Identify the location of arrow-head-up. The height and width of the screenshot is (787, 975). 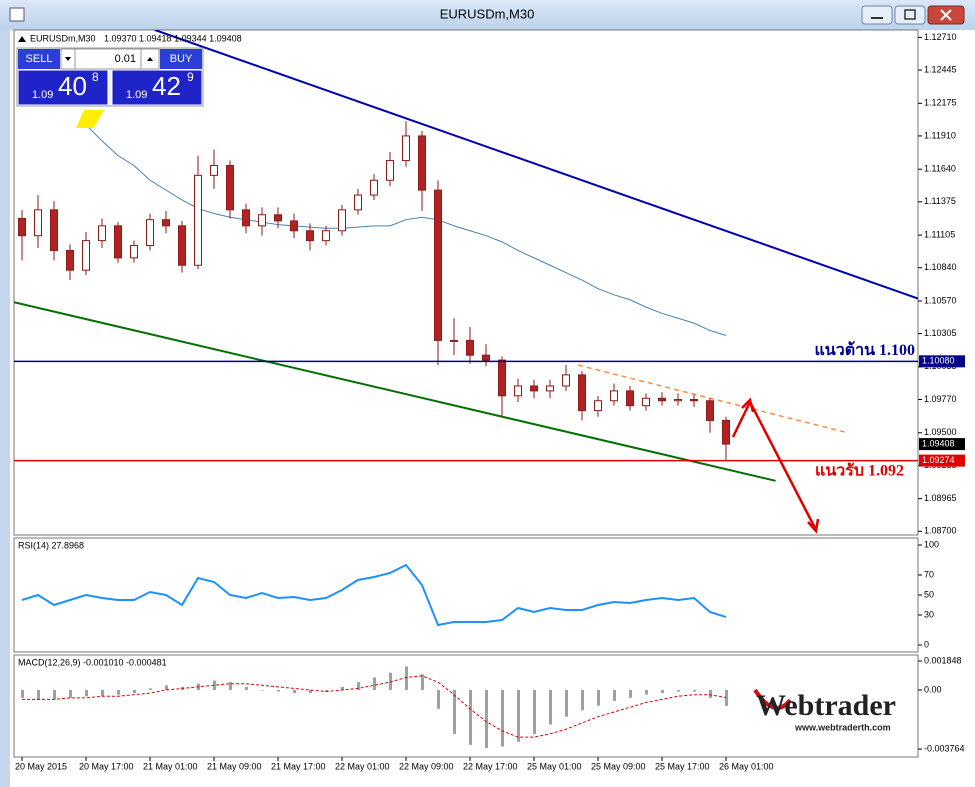
(748, 405).